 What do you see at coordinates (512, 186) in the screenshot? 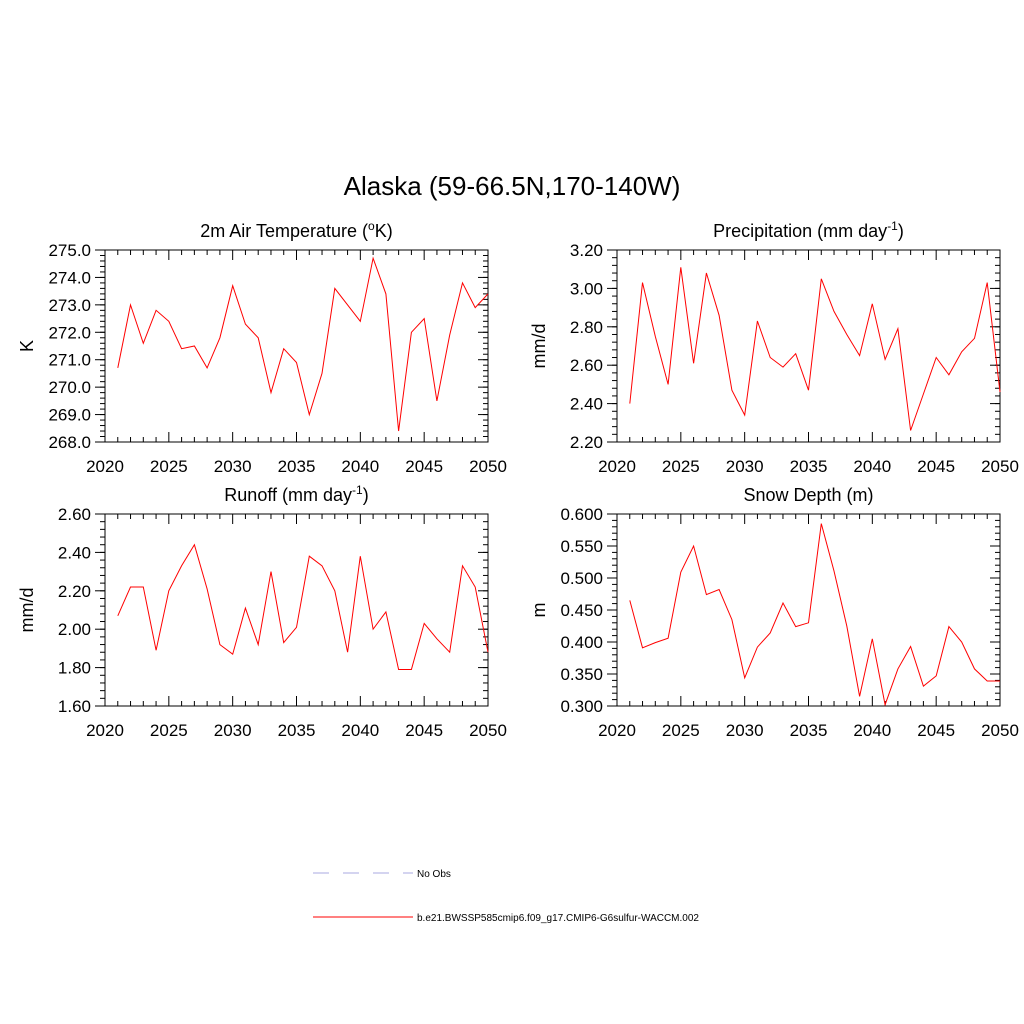
I see `main-title: Alaska (59-66.5N,170-140W)` at bounding box center [512, 186].